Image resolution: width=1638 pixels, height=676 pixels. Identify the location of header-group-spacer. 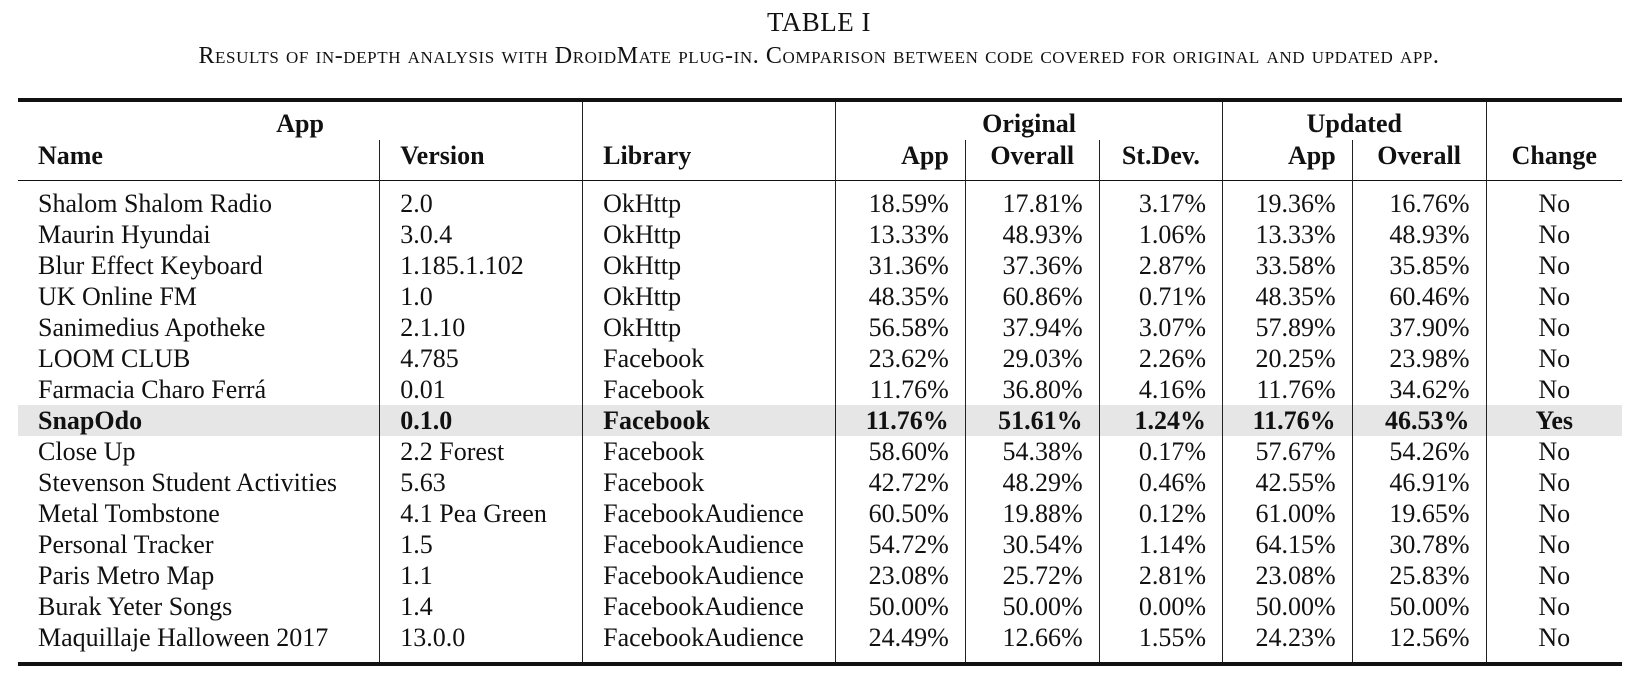
(709, 120).